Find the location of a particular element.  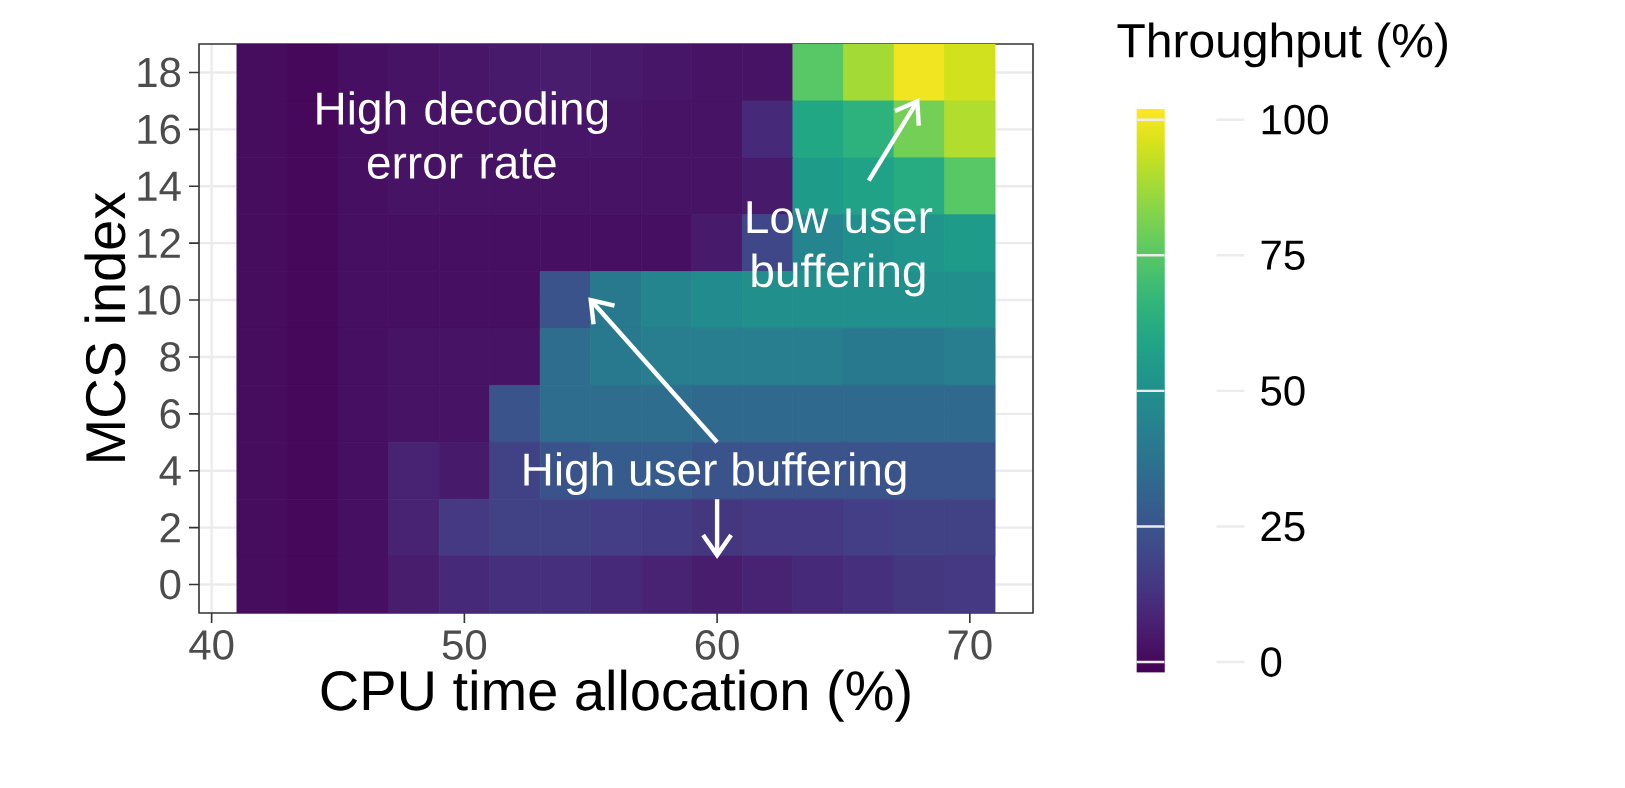

y-tick-label: 10 is located at coordinates (159, 300).